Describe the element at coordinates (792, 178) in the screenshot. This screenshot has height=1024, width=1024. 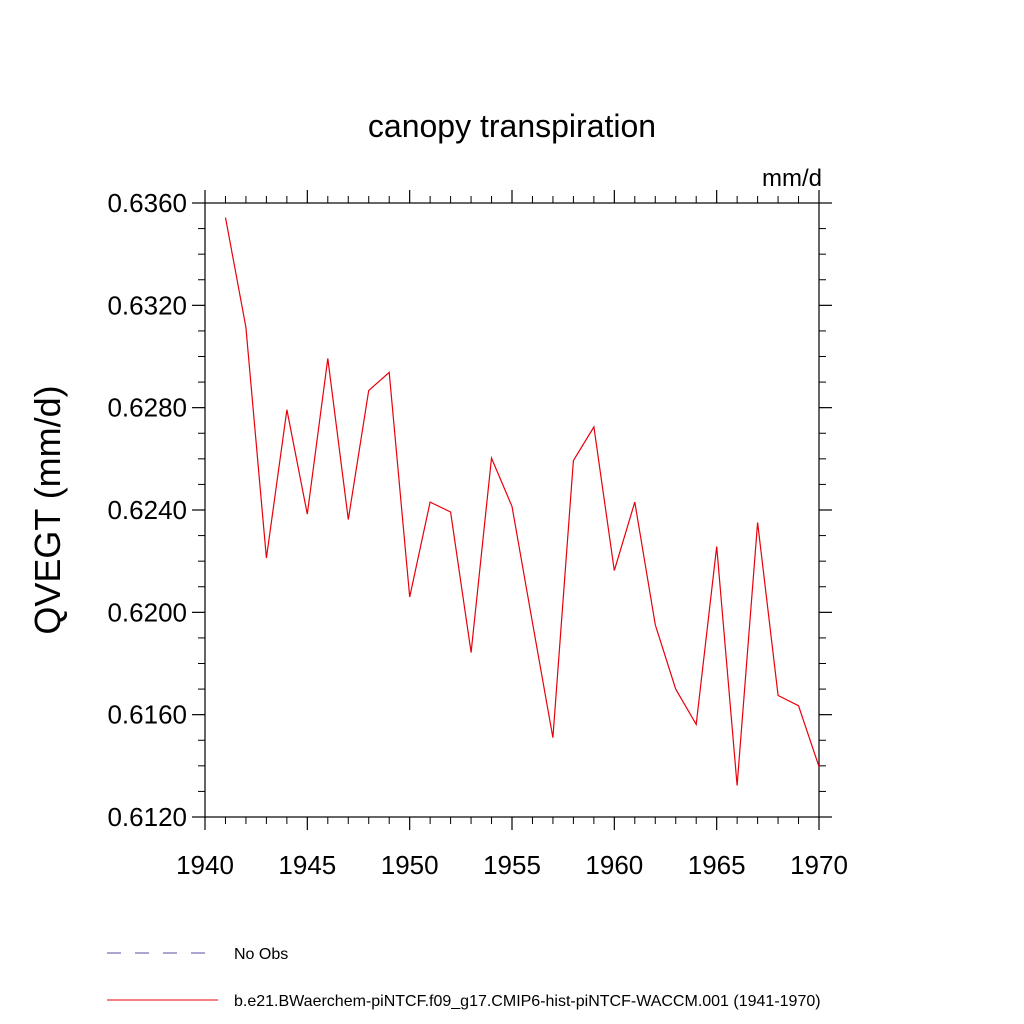
I see `units-label: mm/d` at that location.